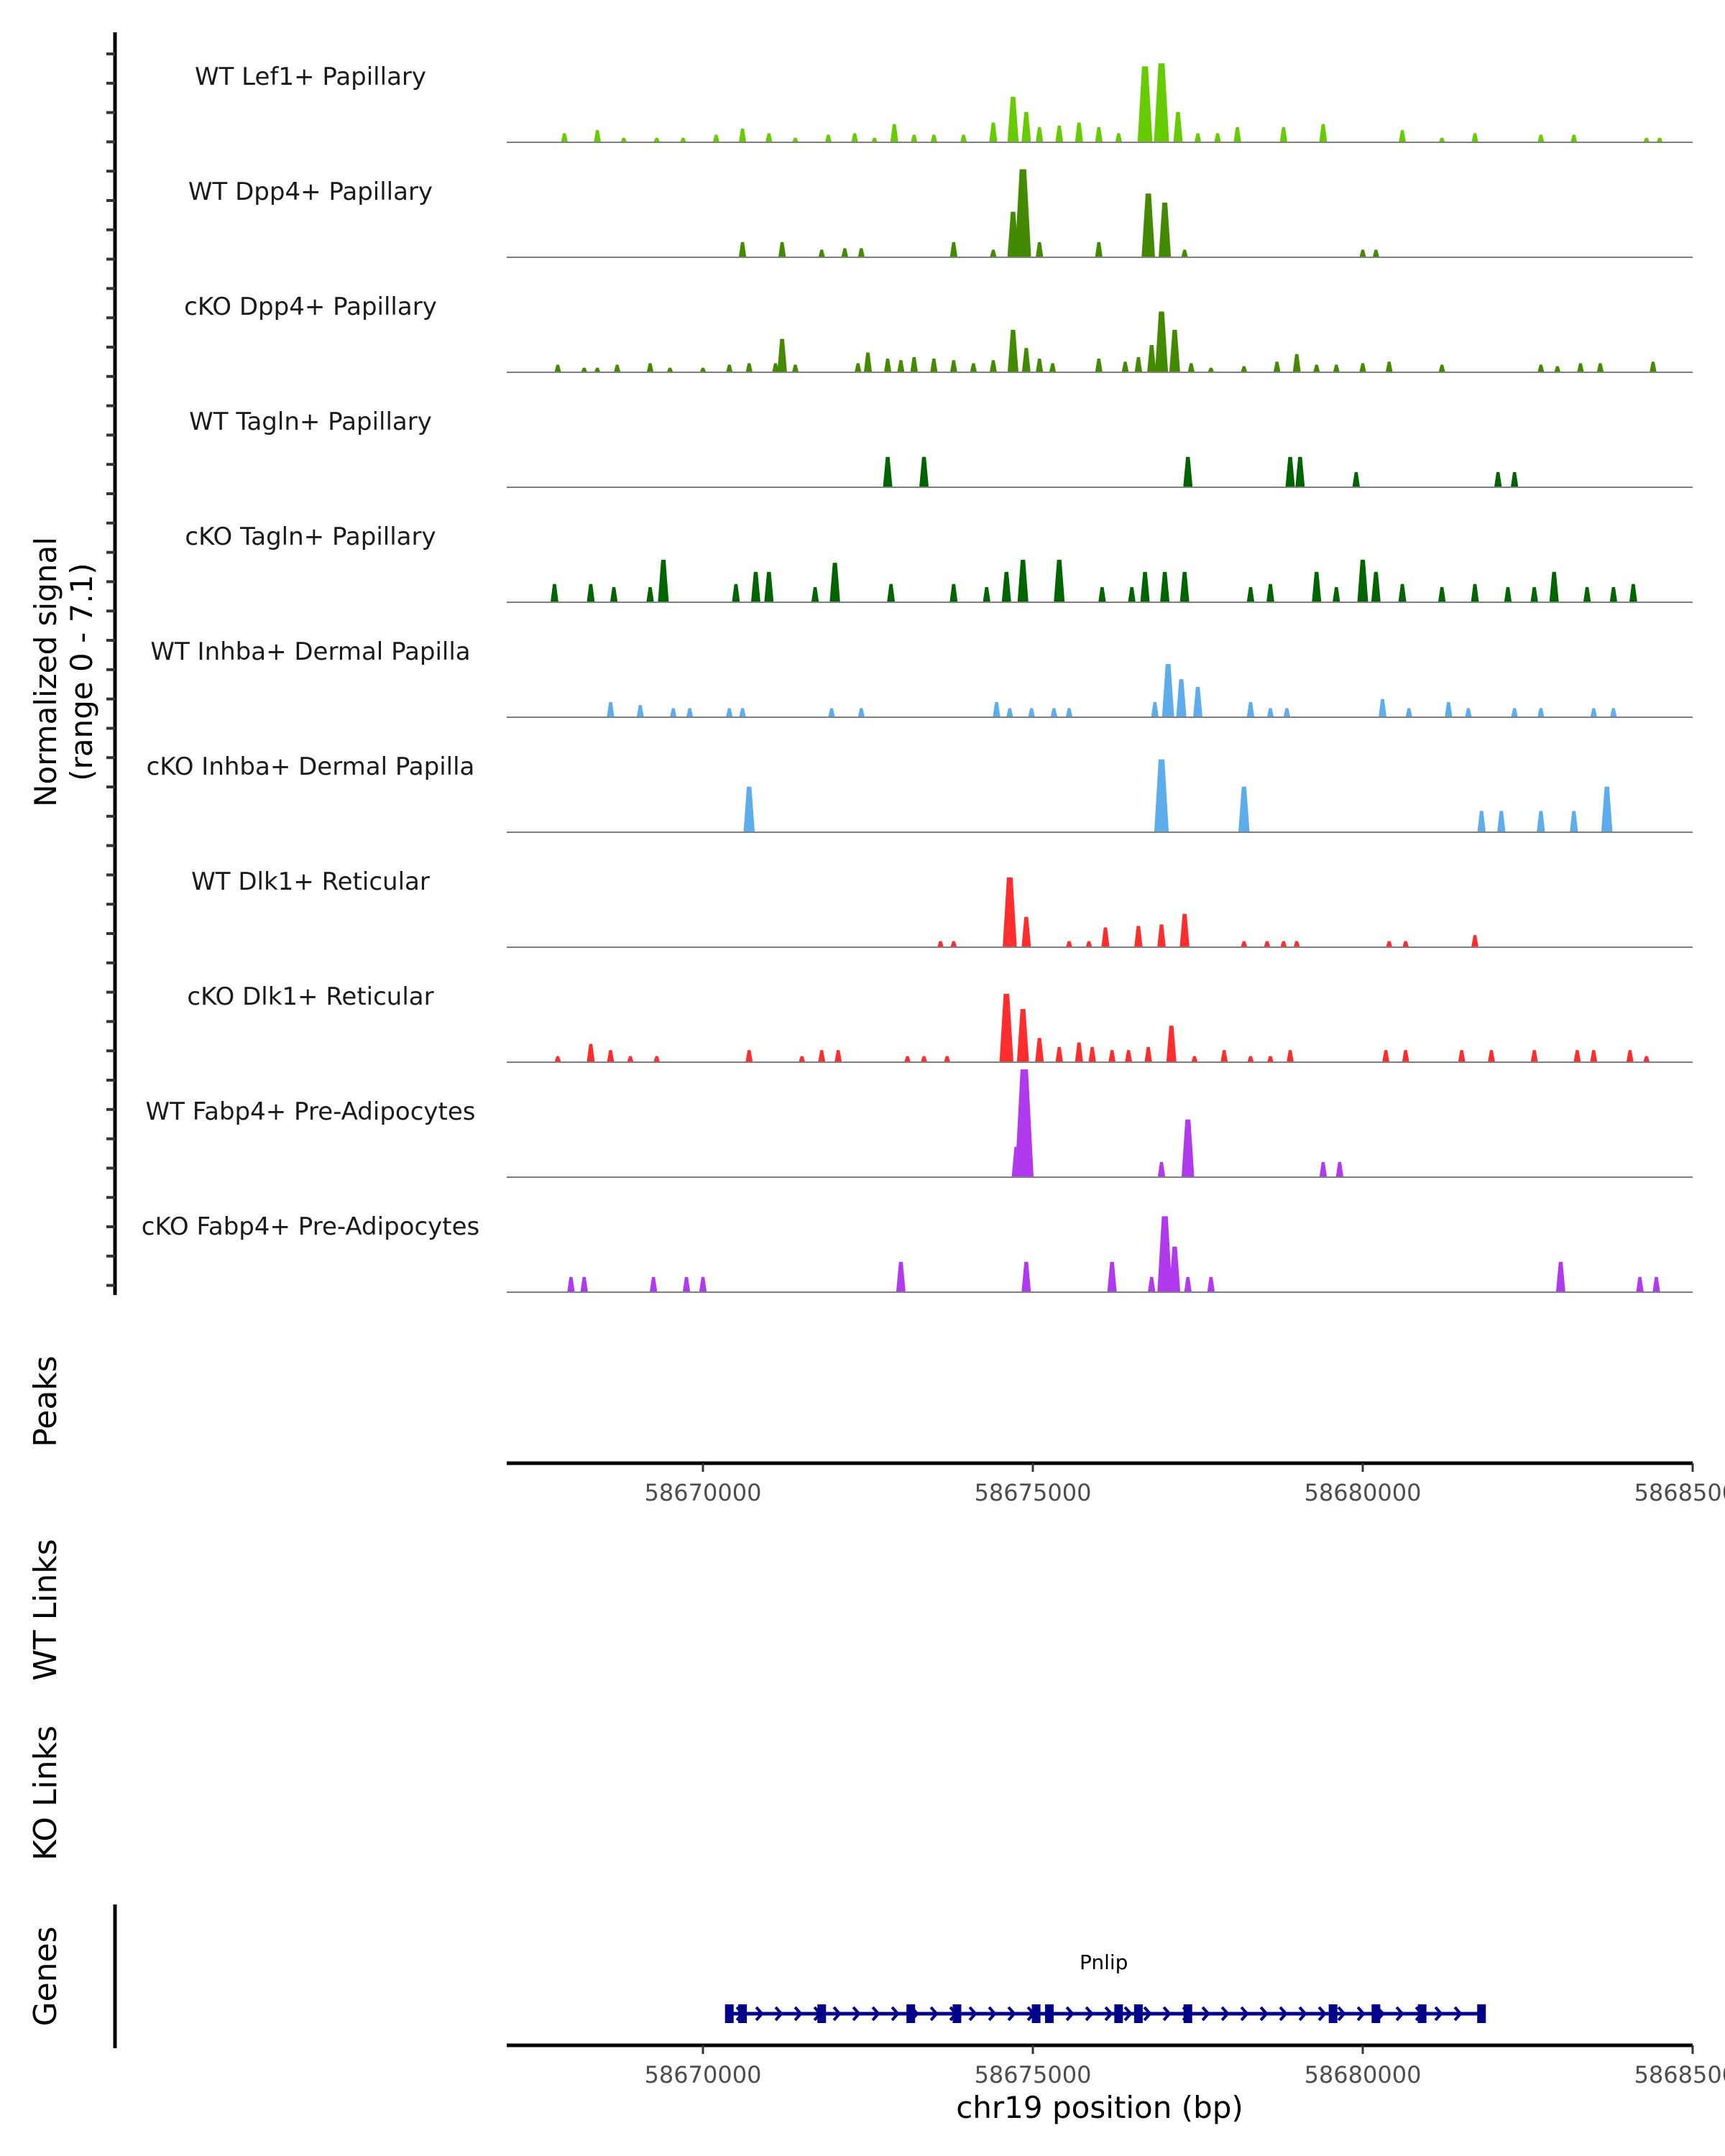  Describe the element at coordinates (310, 77) in the screenshot. I see `track-label: WT Lef1+ Papillary` at that location.